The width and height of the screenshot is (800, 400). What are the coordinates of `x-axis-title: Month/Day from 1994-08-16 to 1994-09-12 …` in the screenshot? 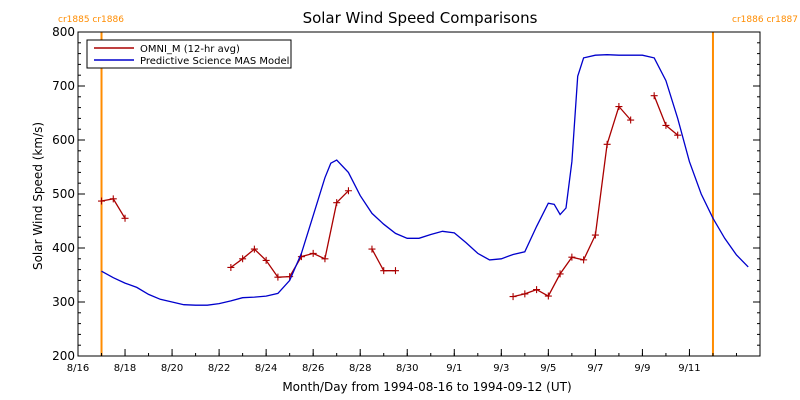 It's located at (426, 387).